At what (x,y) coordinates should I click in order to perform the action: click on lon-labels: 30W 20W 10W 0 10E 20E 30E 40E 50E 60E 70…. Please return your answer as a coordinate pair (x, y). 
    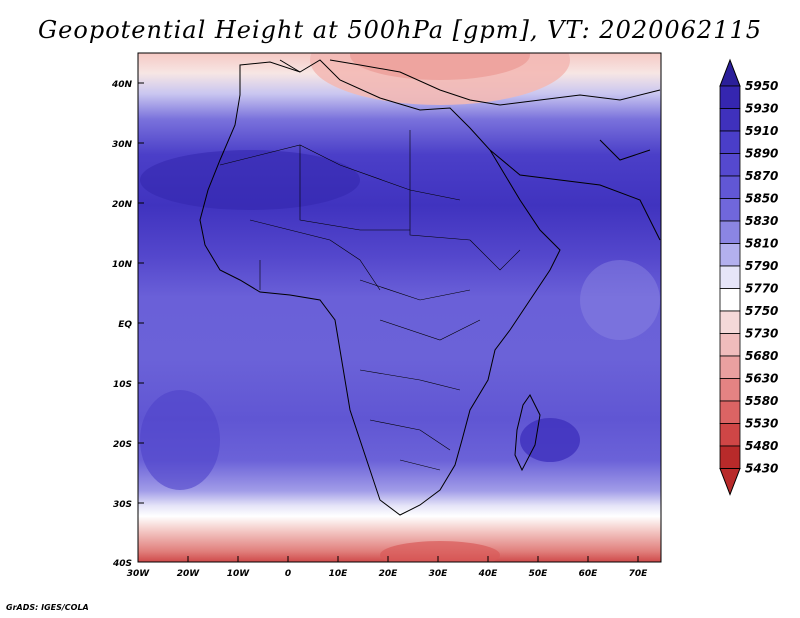
    Looking at the image, I should click on (387, 574).